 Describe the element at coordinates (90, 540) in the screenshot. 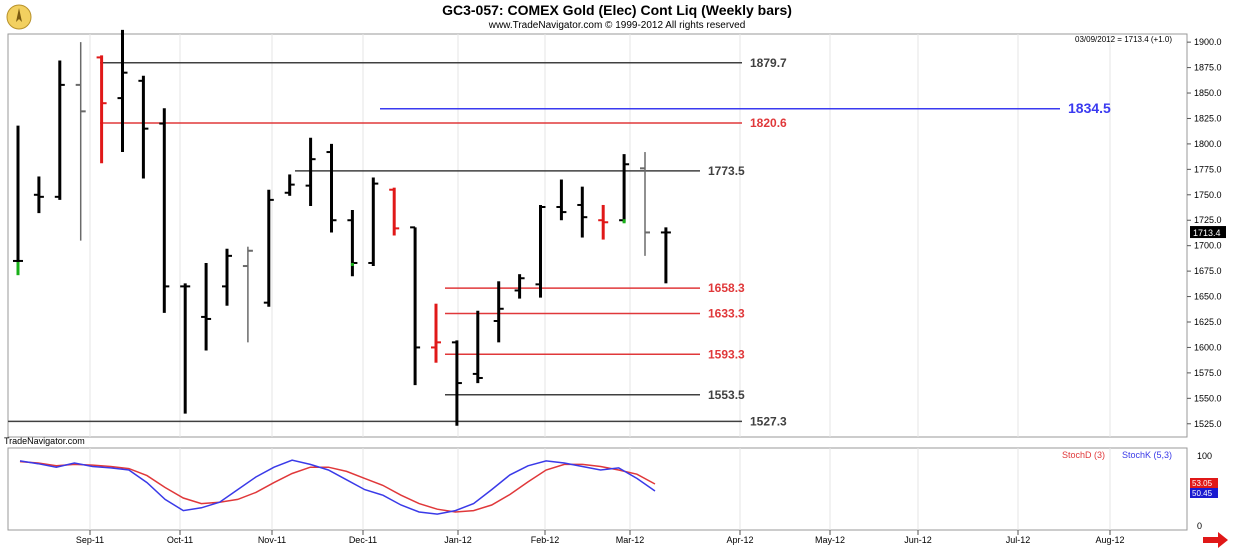

I see `x-tick-label: Sep-11` at that location.